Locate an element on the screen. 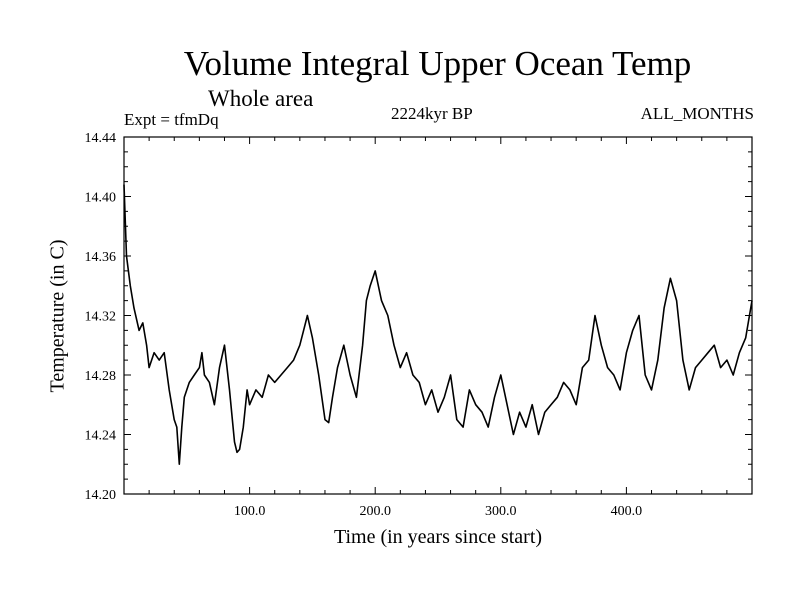 Image resolution: width=800 pixels, height=600 pixels. x-tick-label: 200.0 is located at coordinates (375, 511).